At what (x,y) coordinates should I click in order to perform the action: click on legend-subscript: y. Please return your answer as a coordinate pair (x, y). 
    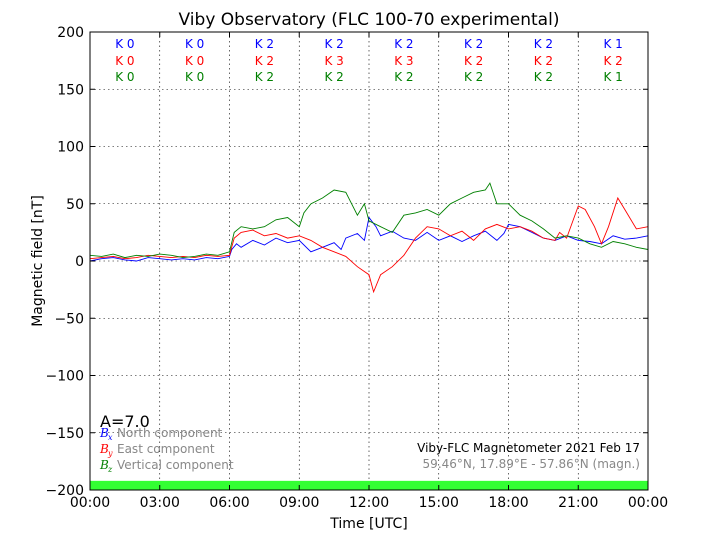
    Looking at the image, I should click on (110, 453).